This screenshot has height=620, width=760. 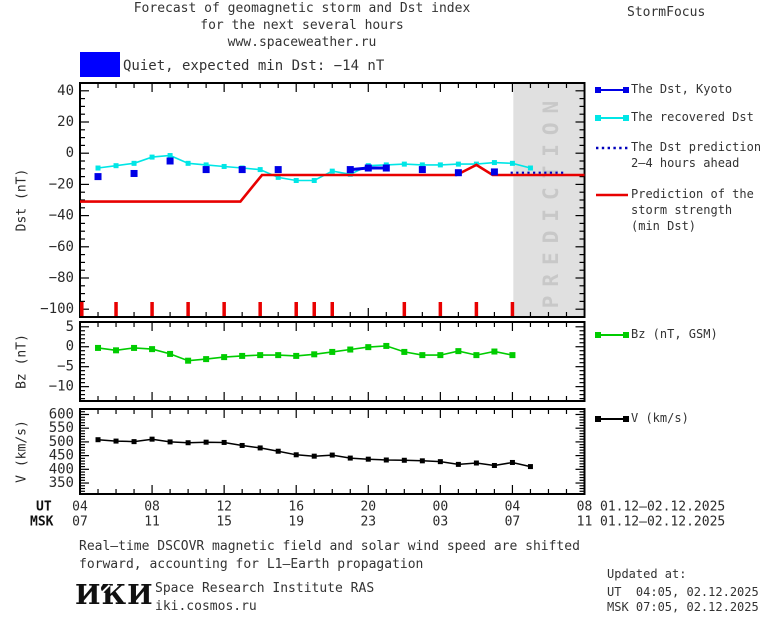 I want to click on x-tick-label: 00, so click(x=441, y=507).